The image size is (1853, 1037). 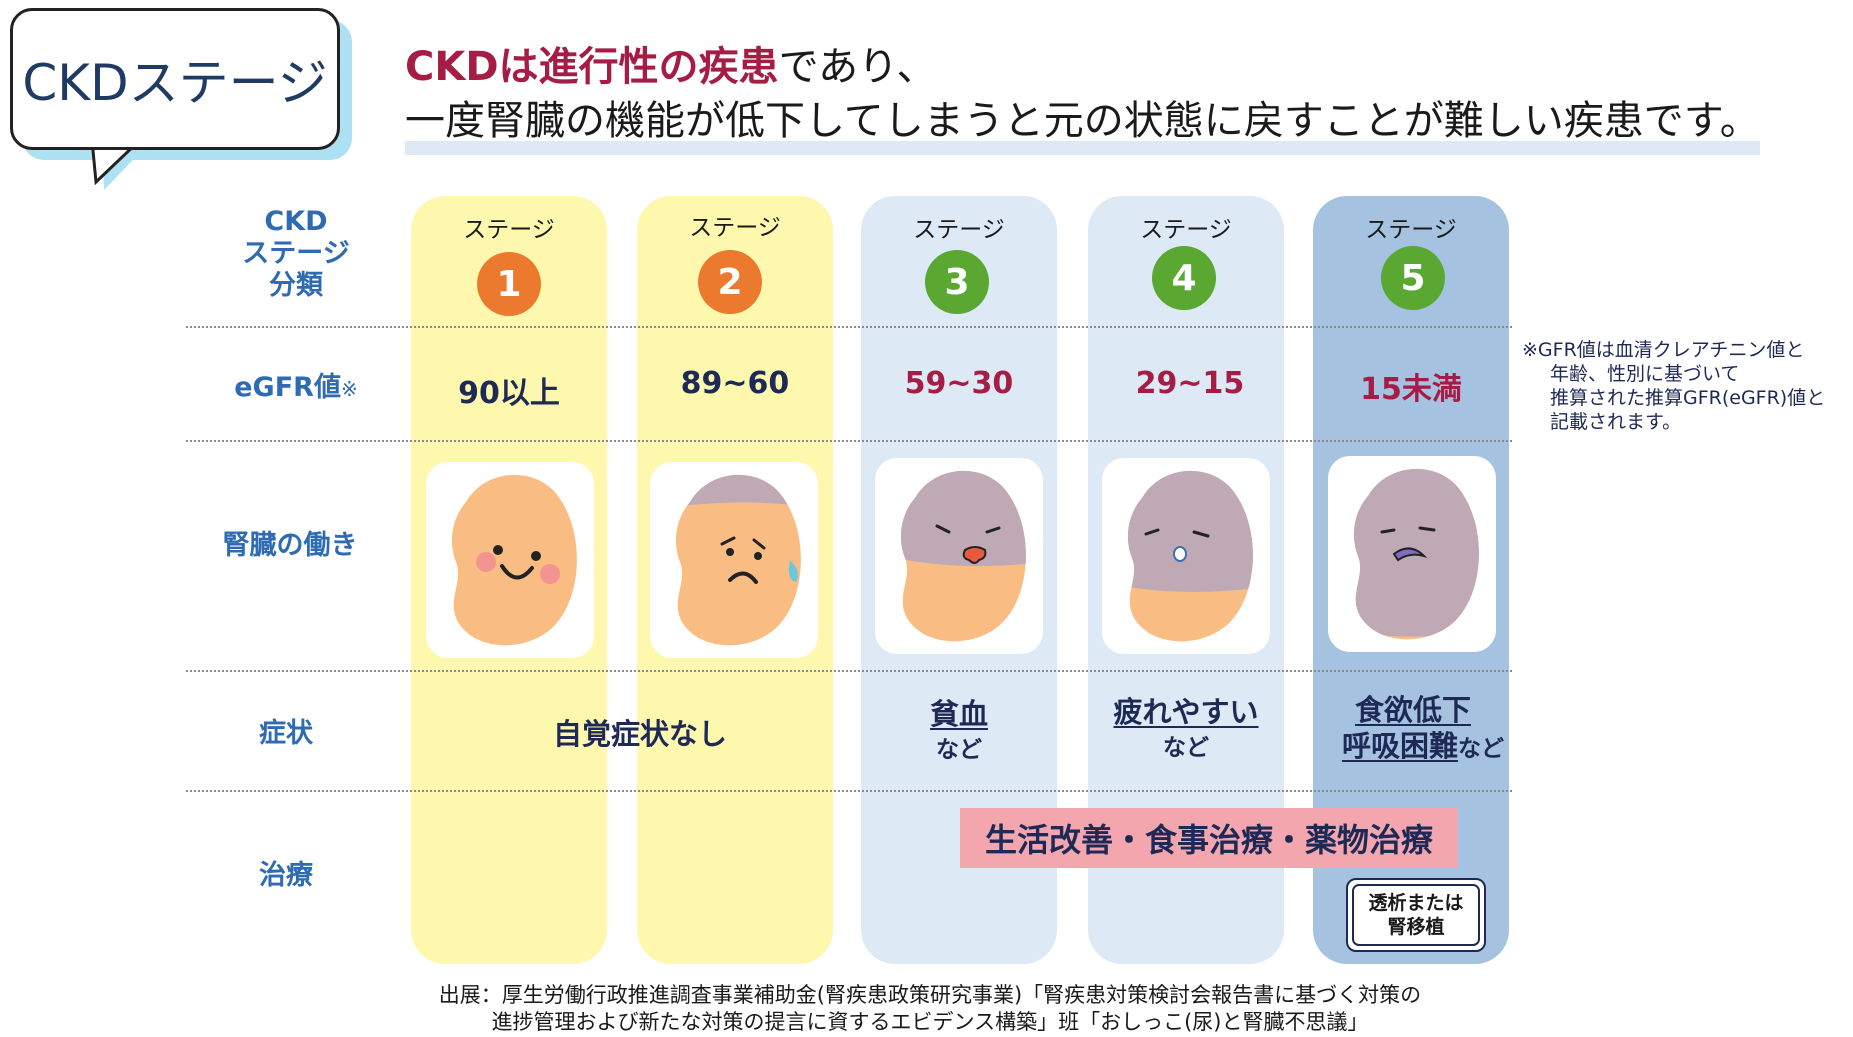 What do you see at coordinates (290, 545) in the screenshot?
I see `row-label-kidney: 腎臓の働き` at bounding box center [290, 545].